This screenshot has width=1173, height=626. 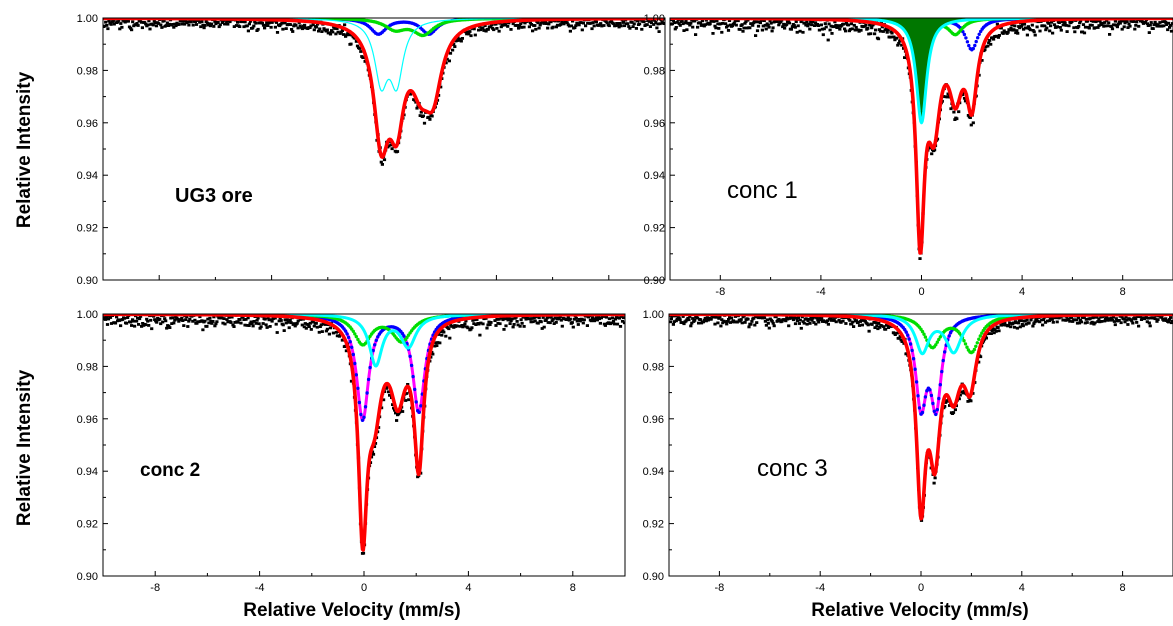 What do you see at coordinates (364, 588) in the screenshot?
I see `x-tick-label: 0` at bounding box center [364, 588].